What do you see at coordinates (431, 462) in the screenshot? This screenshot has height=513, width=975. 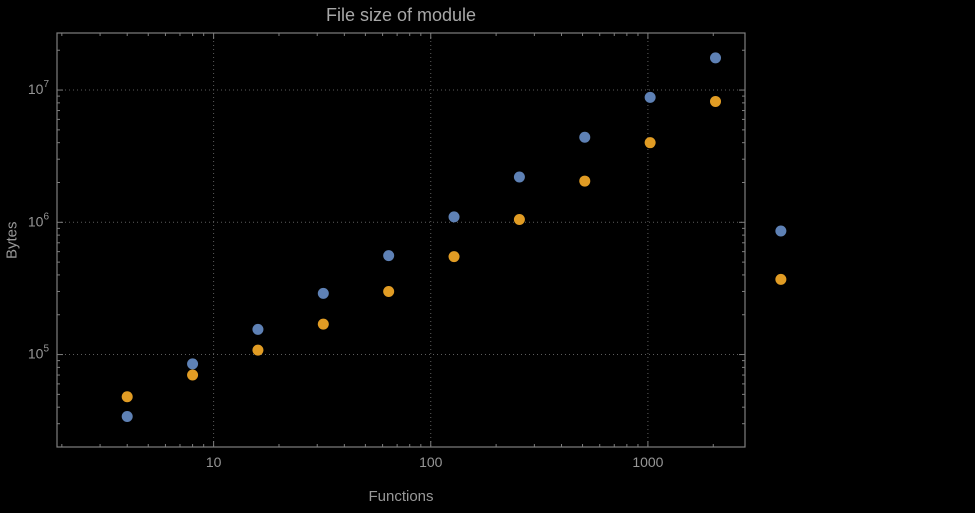 I see `x-tick-label: 100` at bounding box center [431, 462].